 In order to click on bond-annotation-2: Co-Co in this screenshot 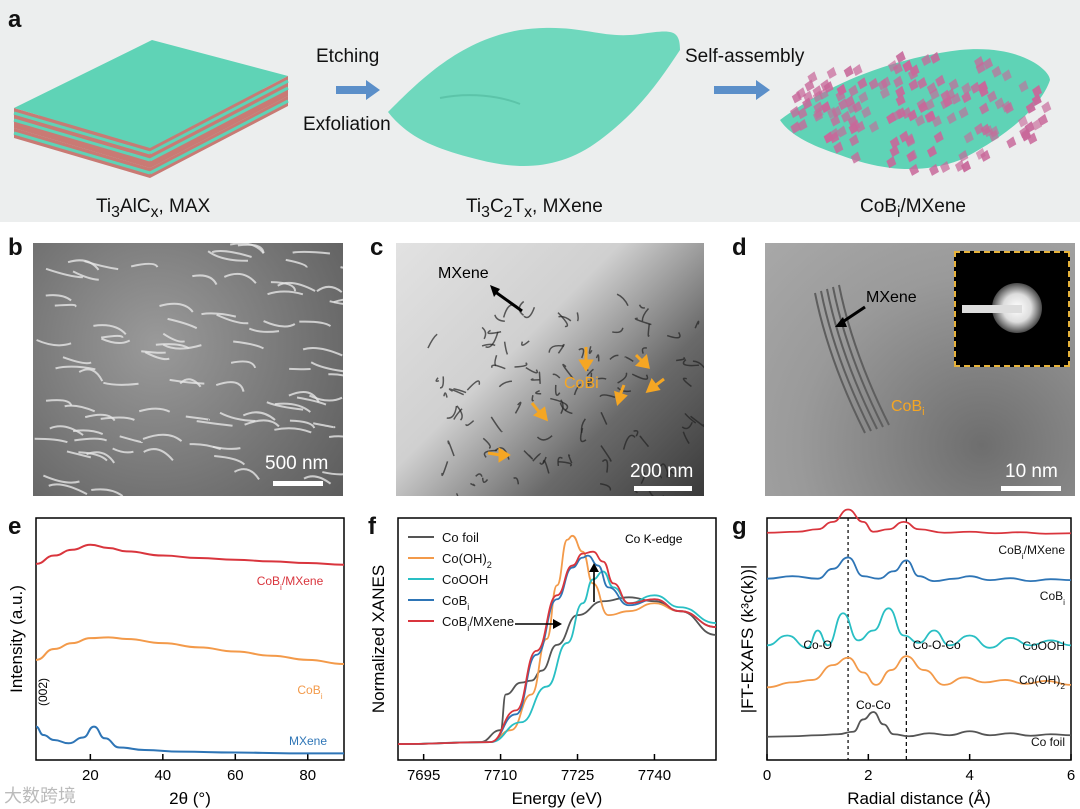, I will do `click(873, 705)`.